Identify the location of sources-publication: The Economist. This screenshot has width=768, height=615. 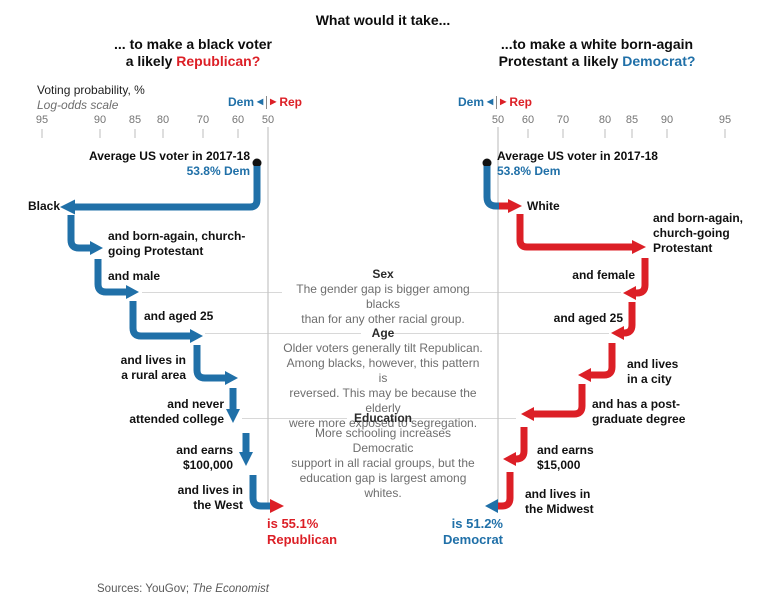
(230, 589).